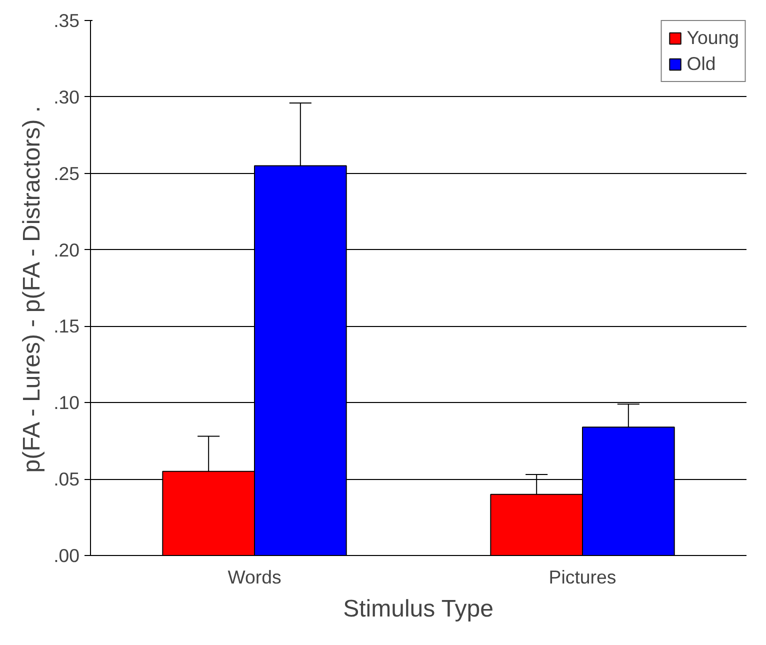 The height and width of the screenshot is (645, 766). I want to click on y-tick-label: .20, so click(67, 249).